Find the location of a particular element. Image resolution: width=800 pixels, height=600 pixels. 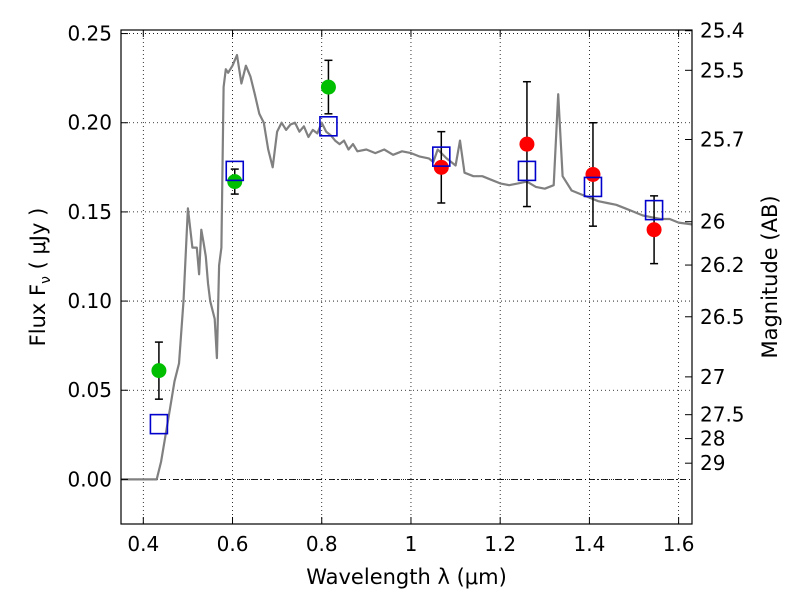

right-tick-label: 26 is located at coordinates (712, 222).